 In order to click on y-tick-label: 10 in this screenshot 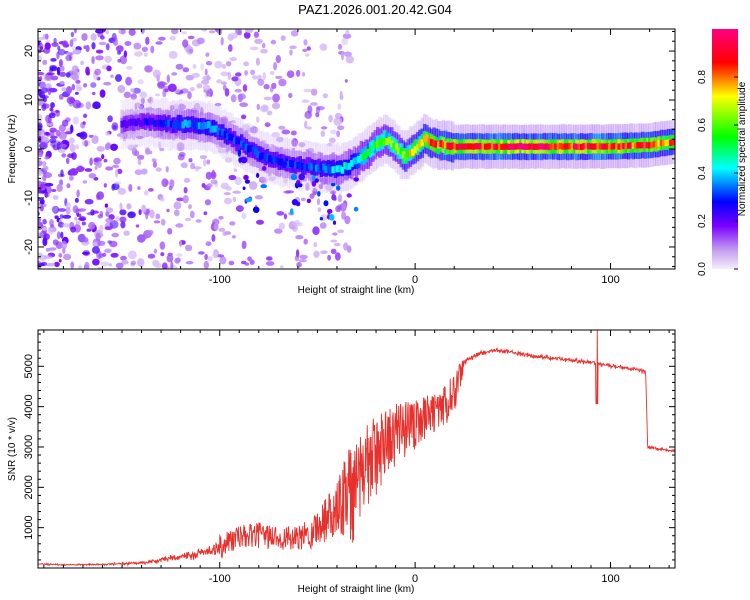, I will do `click(29, 100)`.